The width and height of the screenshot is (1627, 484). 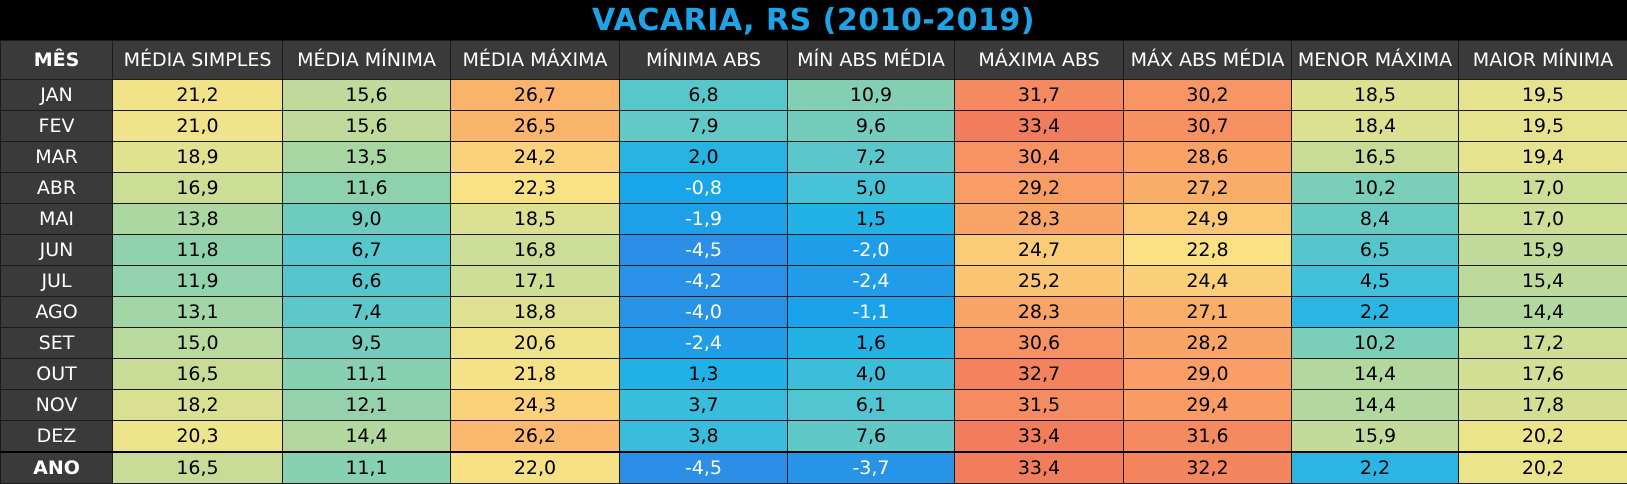 I want to click on data-cell: 18,2, so click(x=198, y=405).